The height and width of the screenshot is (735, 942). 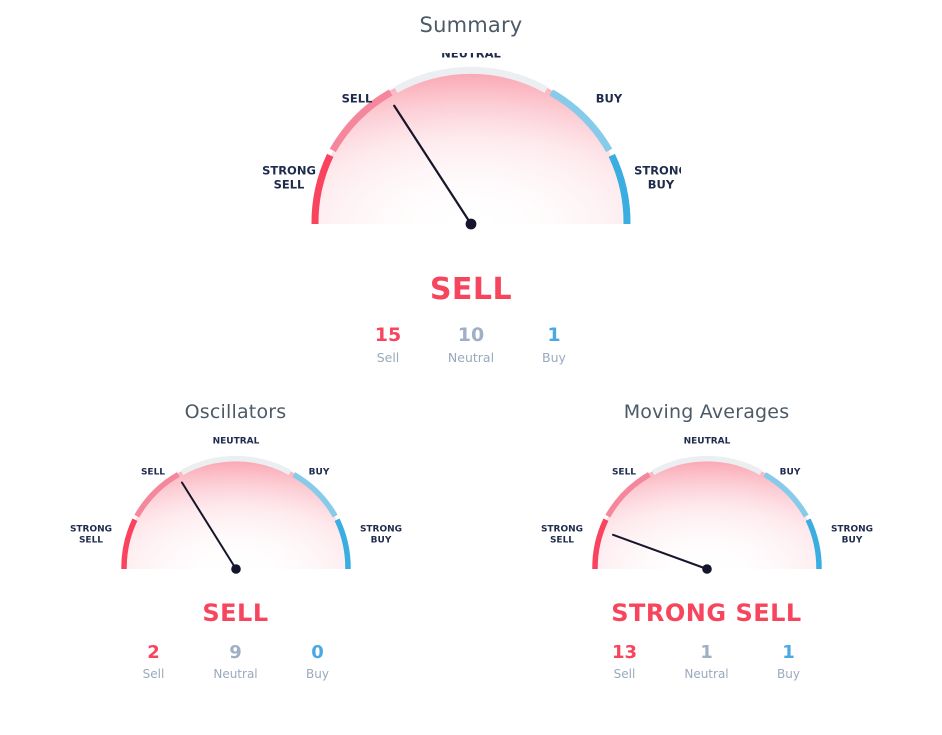 I want to click on oscillators-count-sell-value: 2, so click(x=153, y=652).